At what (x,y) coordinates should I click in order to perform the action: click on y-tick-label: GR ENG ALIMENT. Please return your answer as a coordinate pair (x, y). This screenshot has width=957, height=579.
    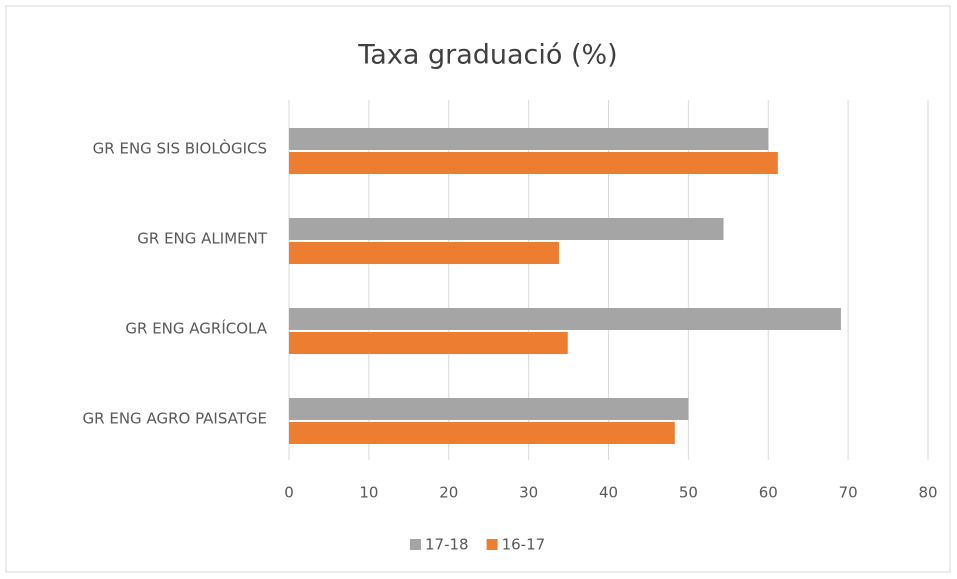
    Looking at the image, I should click on (202, 239).